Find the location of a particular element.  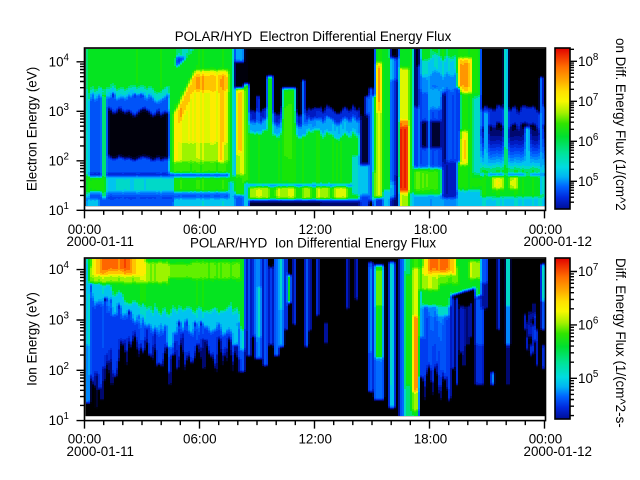

svg-text: Diff. Energy Flux (1/(cm^2-s- is located at coordinates (620, 343).